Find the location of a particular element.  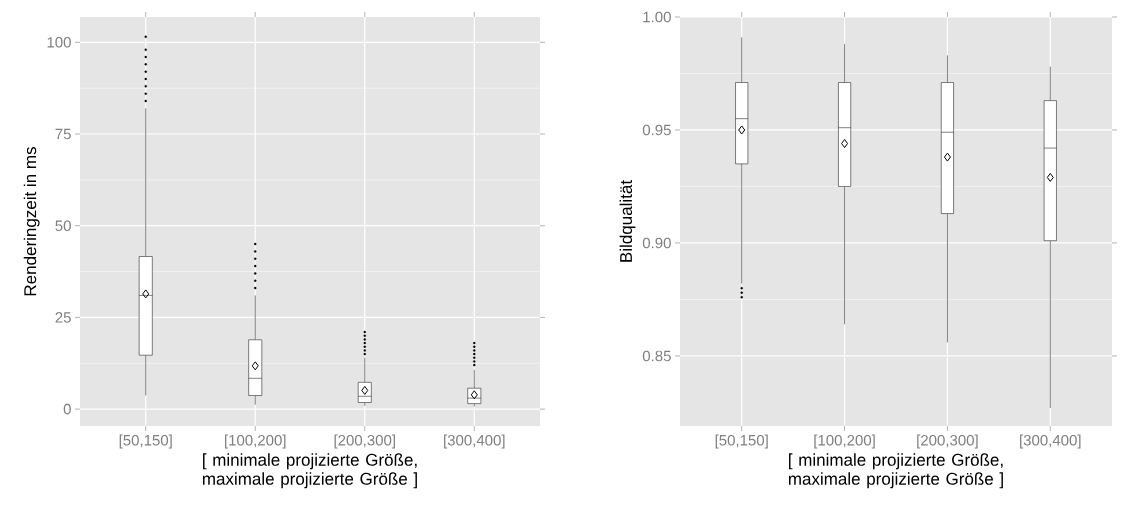

y-tick-label: 25 is located at coordinates (63, 317).